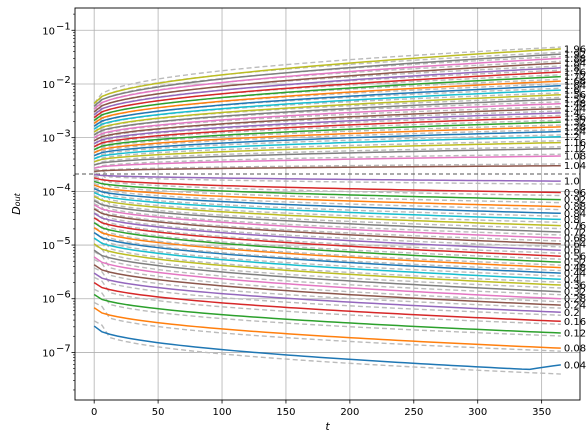 The width and height of the screenshot is (587, 432). I want to click on series-end-label: 0.2, so click(572, 313).